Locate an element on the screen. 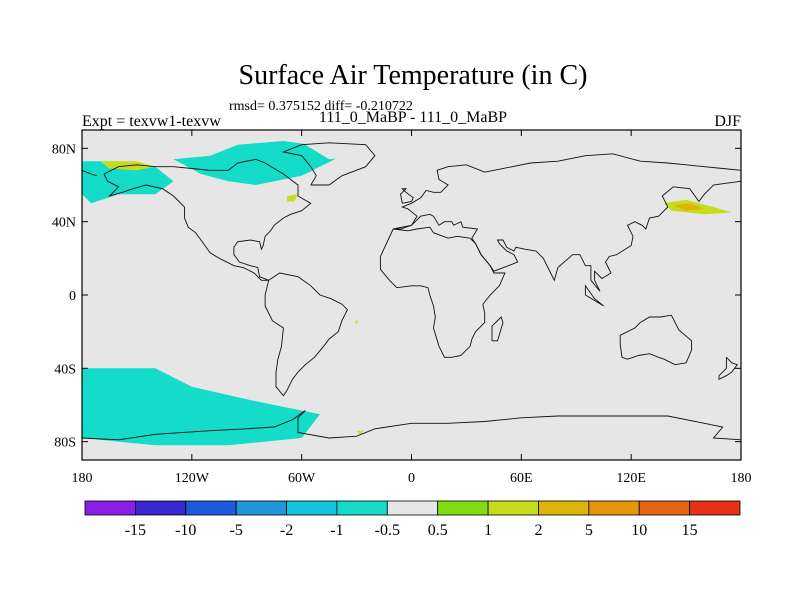 Image resolution: width=800 pixels, height=600 pixels. x-tick-label-5: 120E is located at coordinates (631, 478).